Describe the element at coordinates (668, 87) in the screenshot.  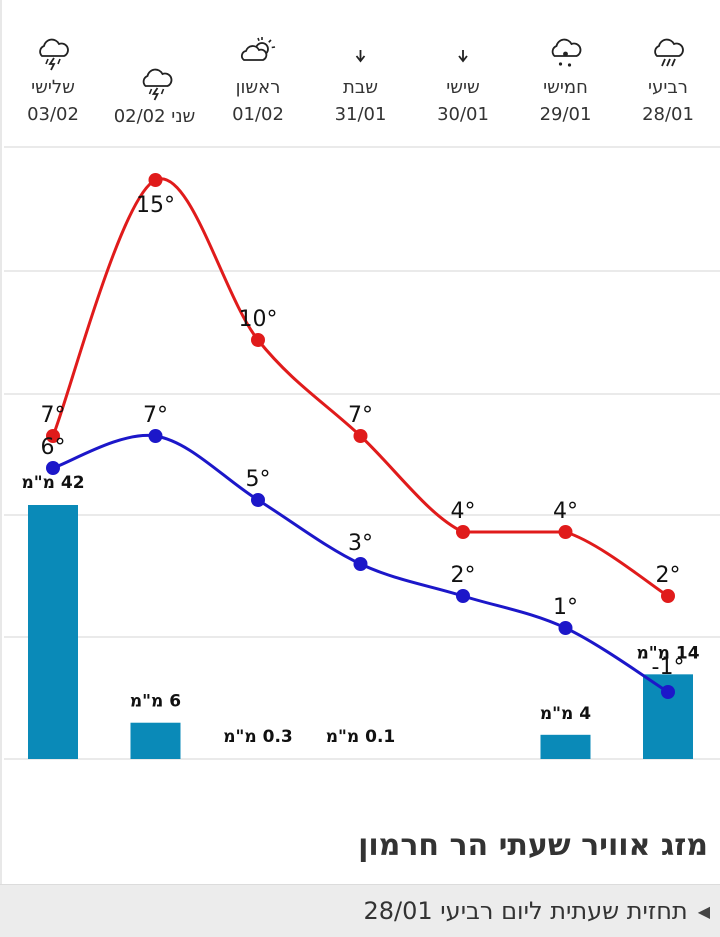
I see `day-name: רביעי` at that location.